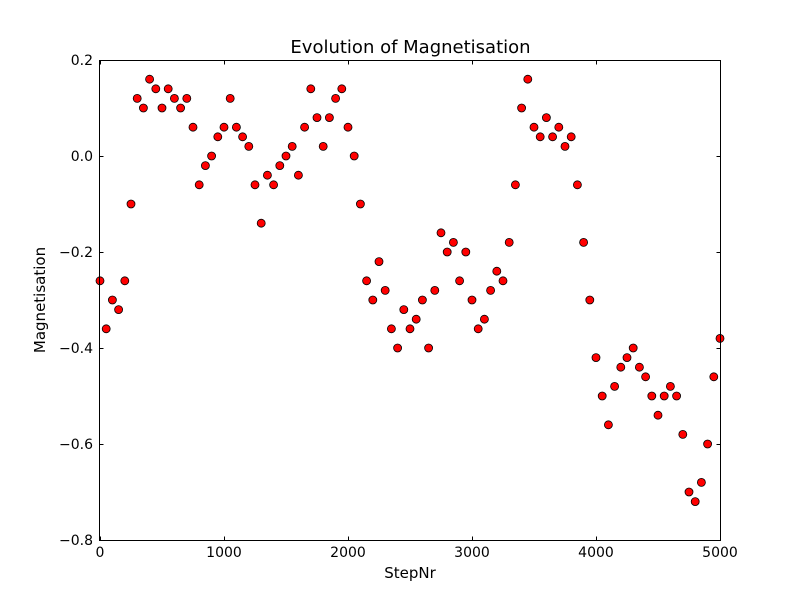 The image size is (800, 604). I want to click on x-tick-label: 4000, so click(596, 553).